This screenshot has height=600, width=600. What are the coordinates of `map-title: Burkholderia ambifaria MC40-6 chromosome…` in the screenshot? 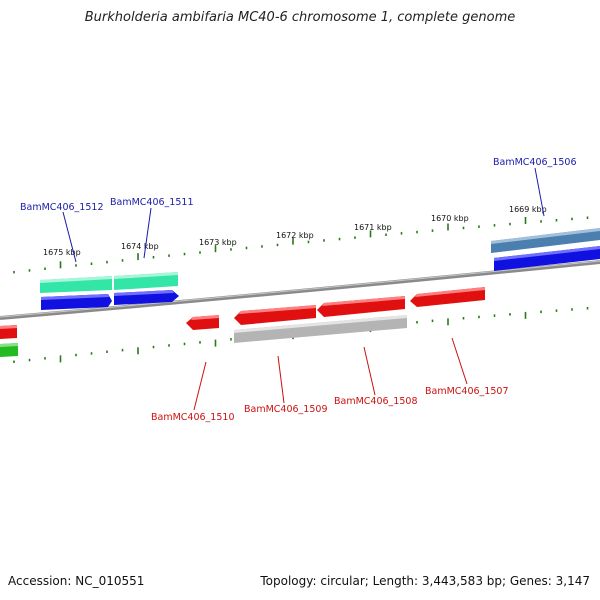 It's located at (300, 17).